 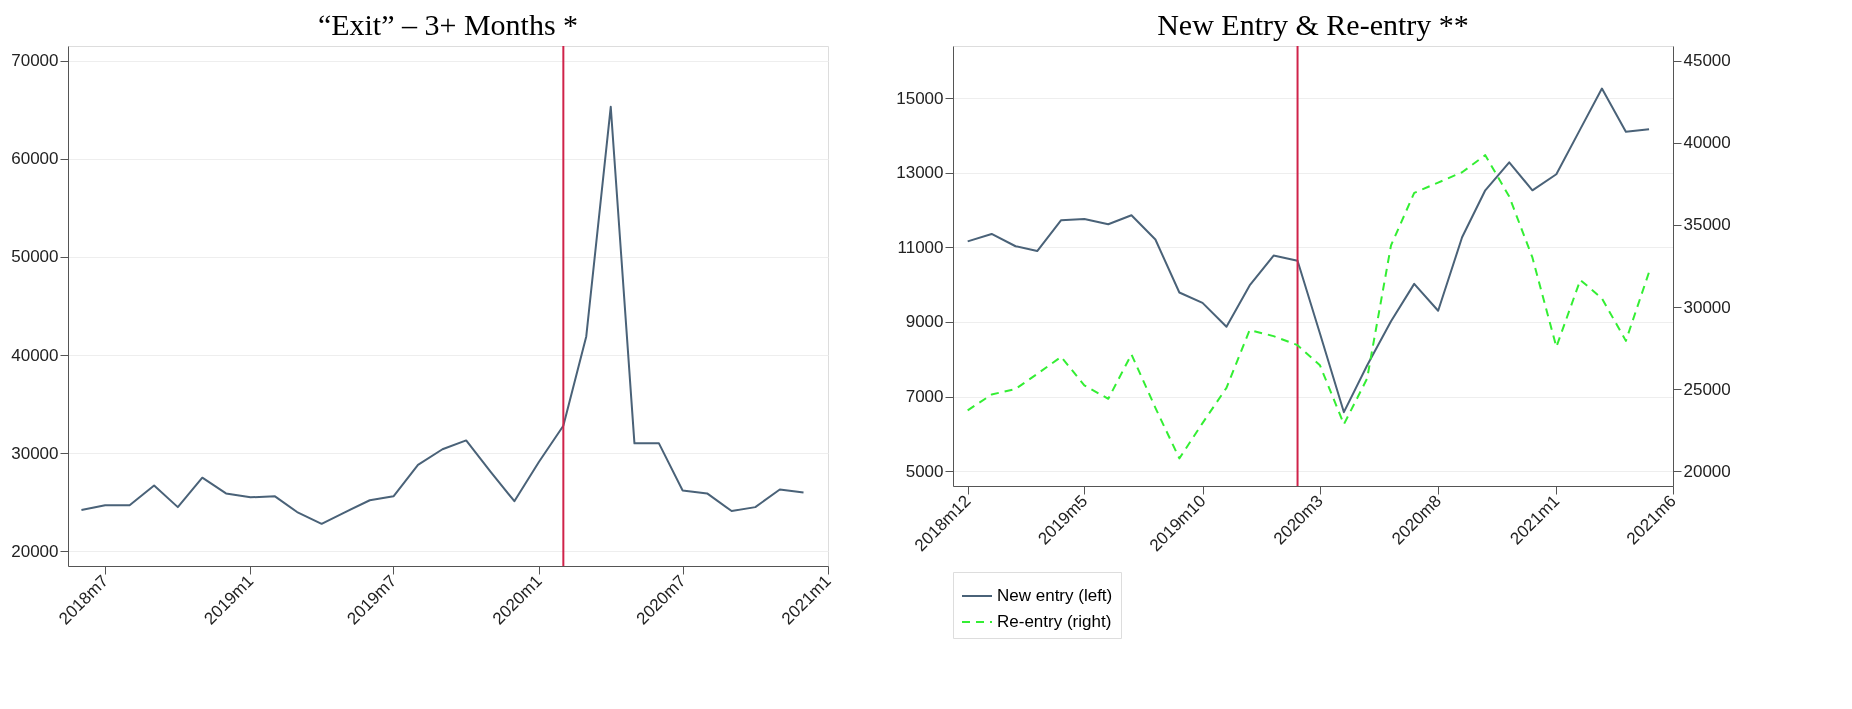 I want to click on y2-tick-label: 35000, so click(x=1707, y=225).